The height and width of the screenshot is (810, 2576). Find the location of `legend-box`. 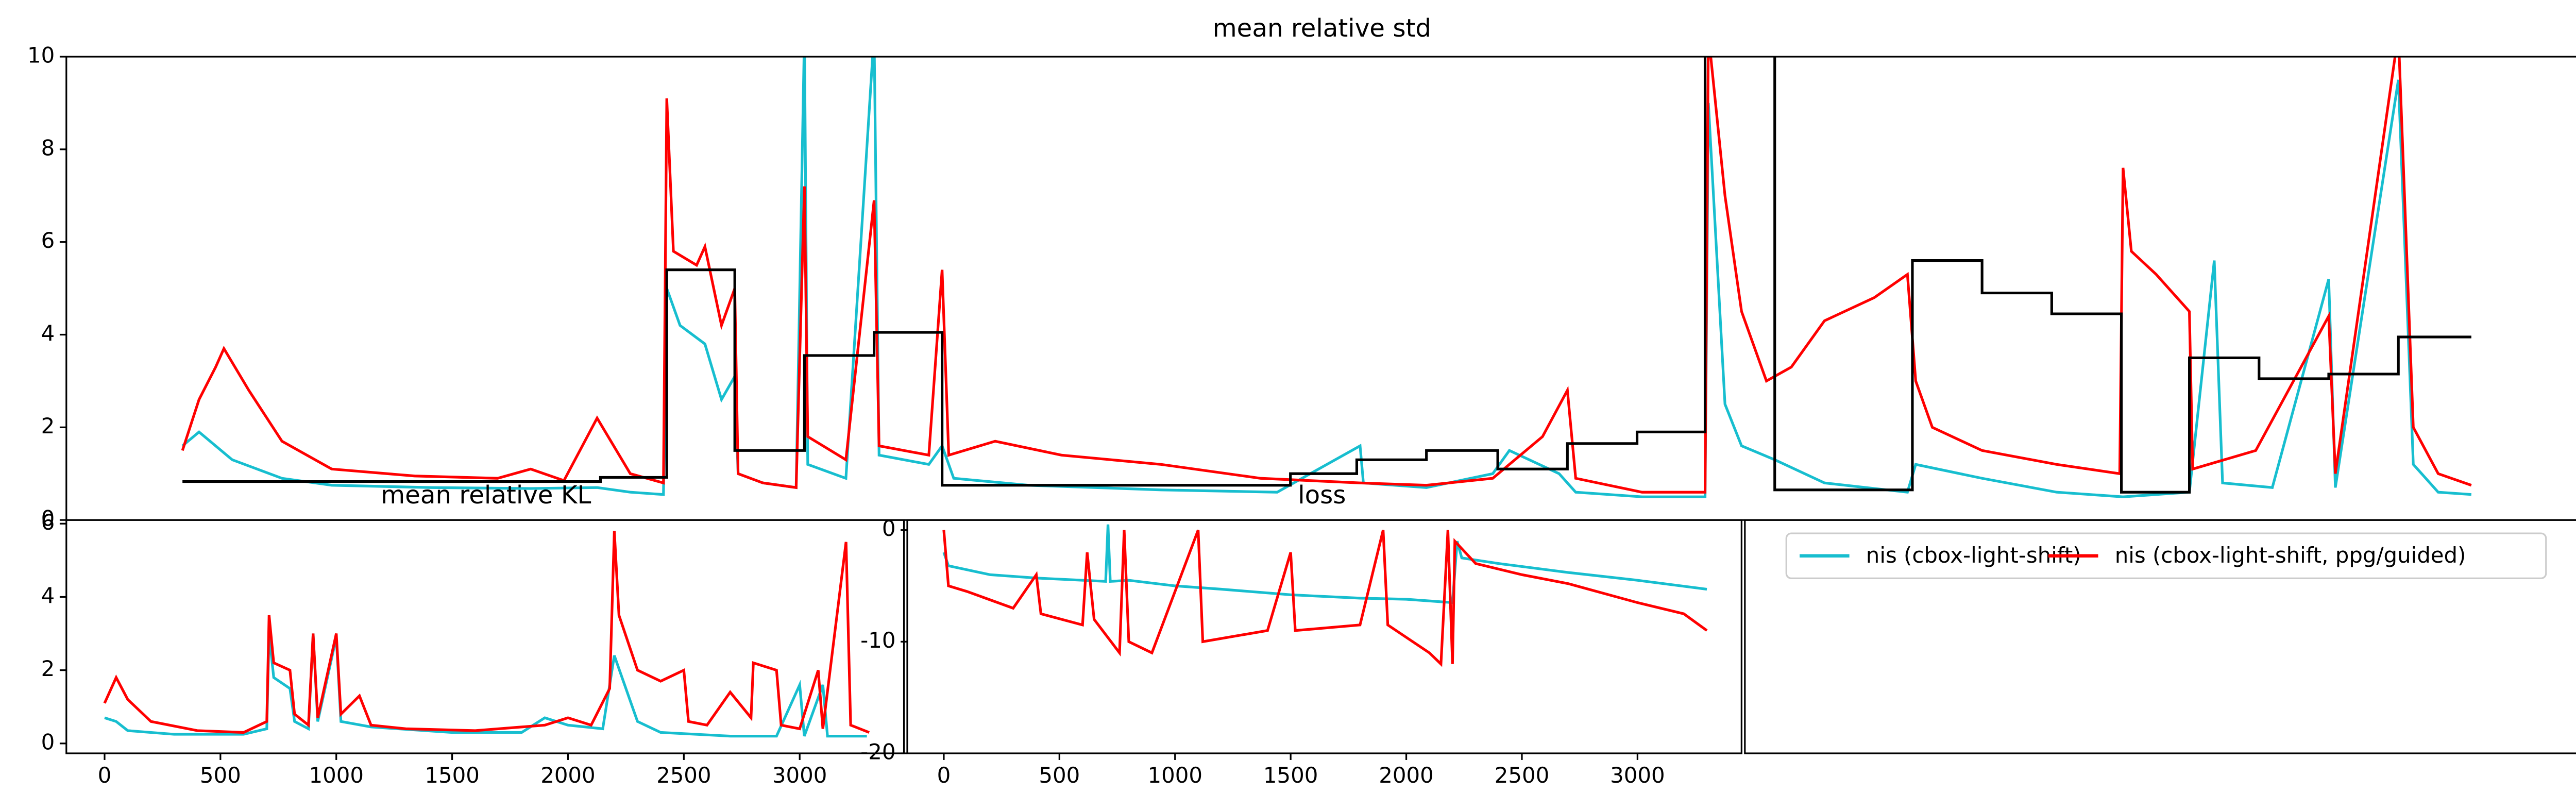

legend-box is located at coordinates (2166, 556).